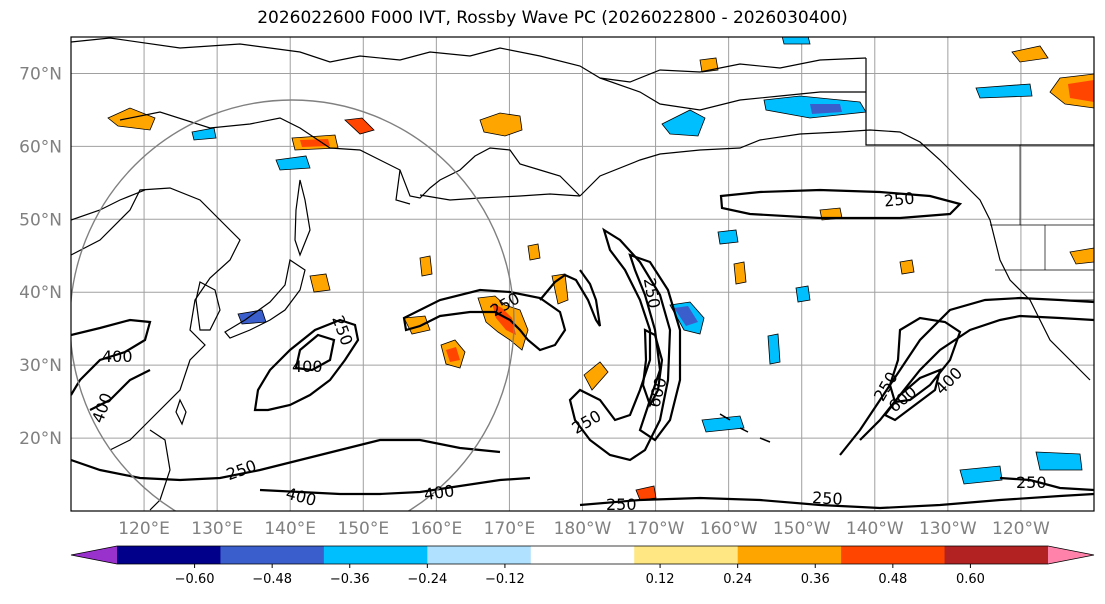  Describe the element at coordinates (729, 529) in the screenshot. I see `longitude-label: 160°W` at that location.